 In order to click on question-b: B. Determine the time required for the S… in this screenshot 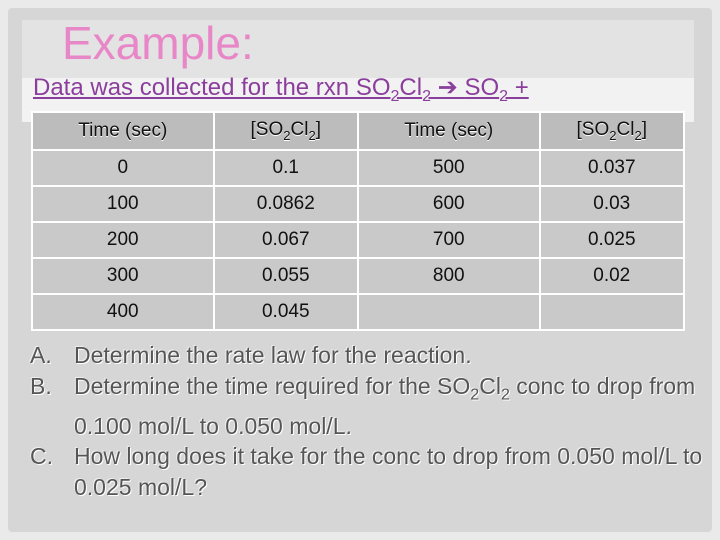, I will do `click(370, 406)`.